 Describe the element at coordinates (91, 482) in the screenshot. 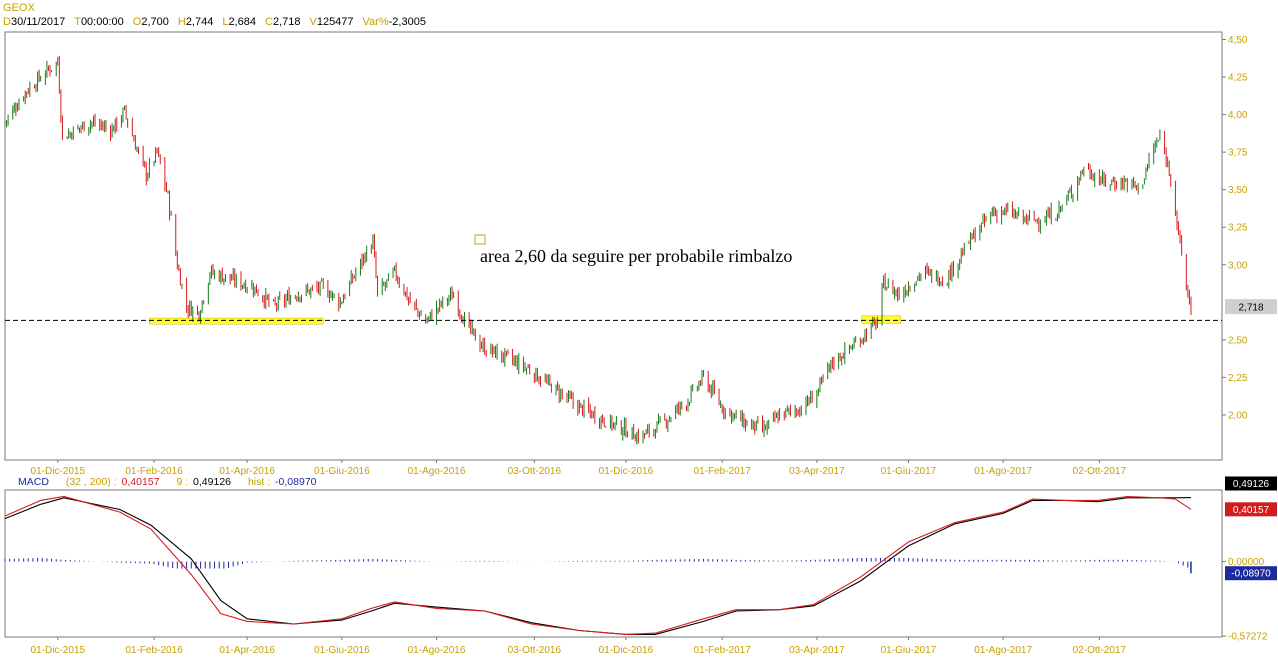

I see `macd-params: (32 , 200) :` at that location.